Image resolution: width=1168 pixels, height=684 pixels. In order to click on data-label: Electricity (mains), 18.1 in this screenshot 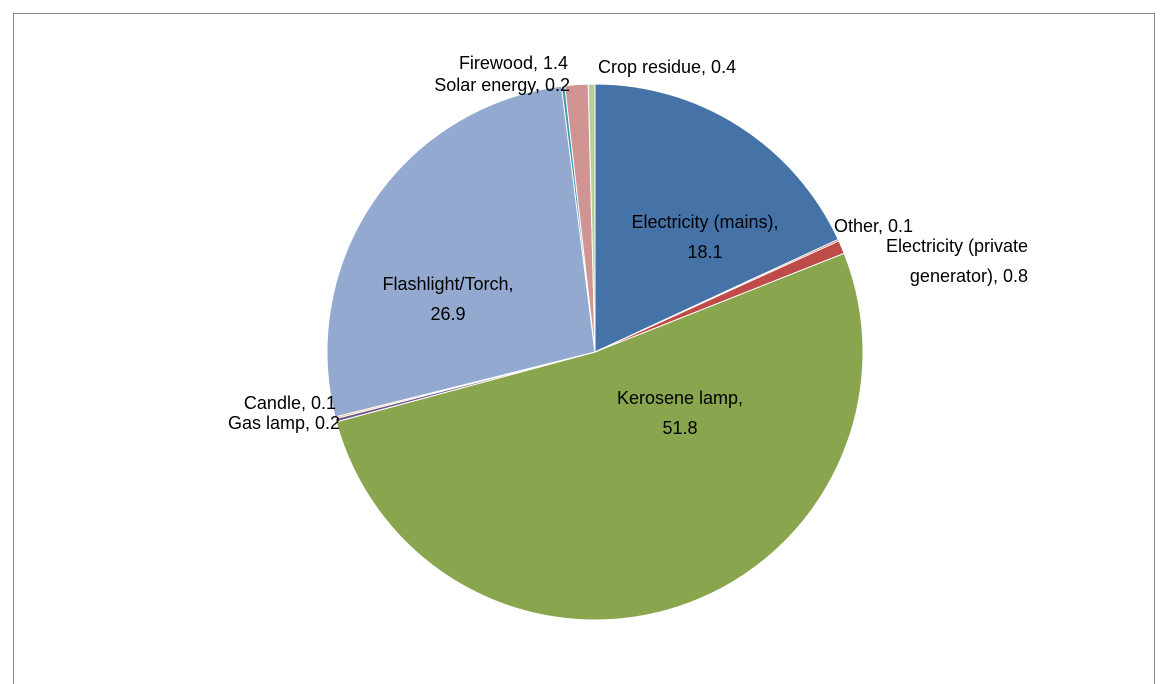, I will do `click(704, 237)`.